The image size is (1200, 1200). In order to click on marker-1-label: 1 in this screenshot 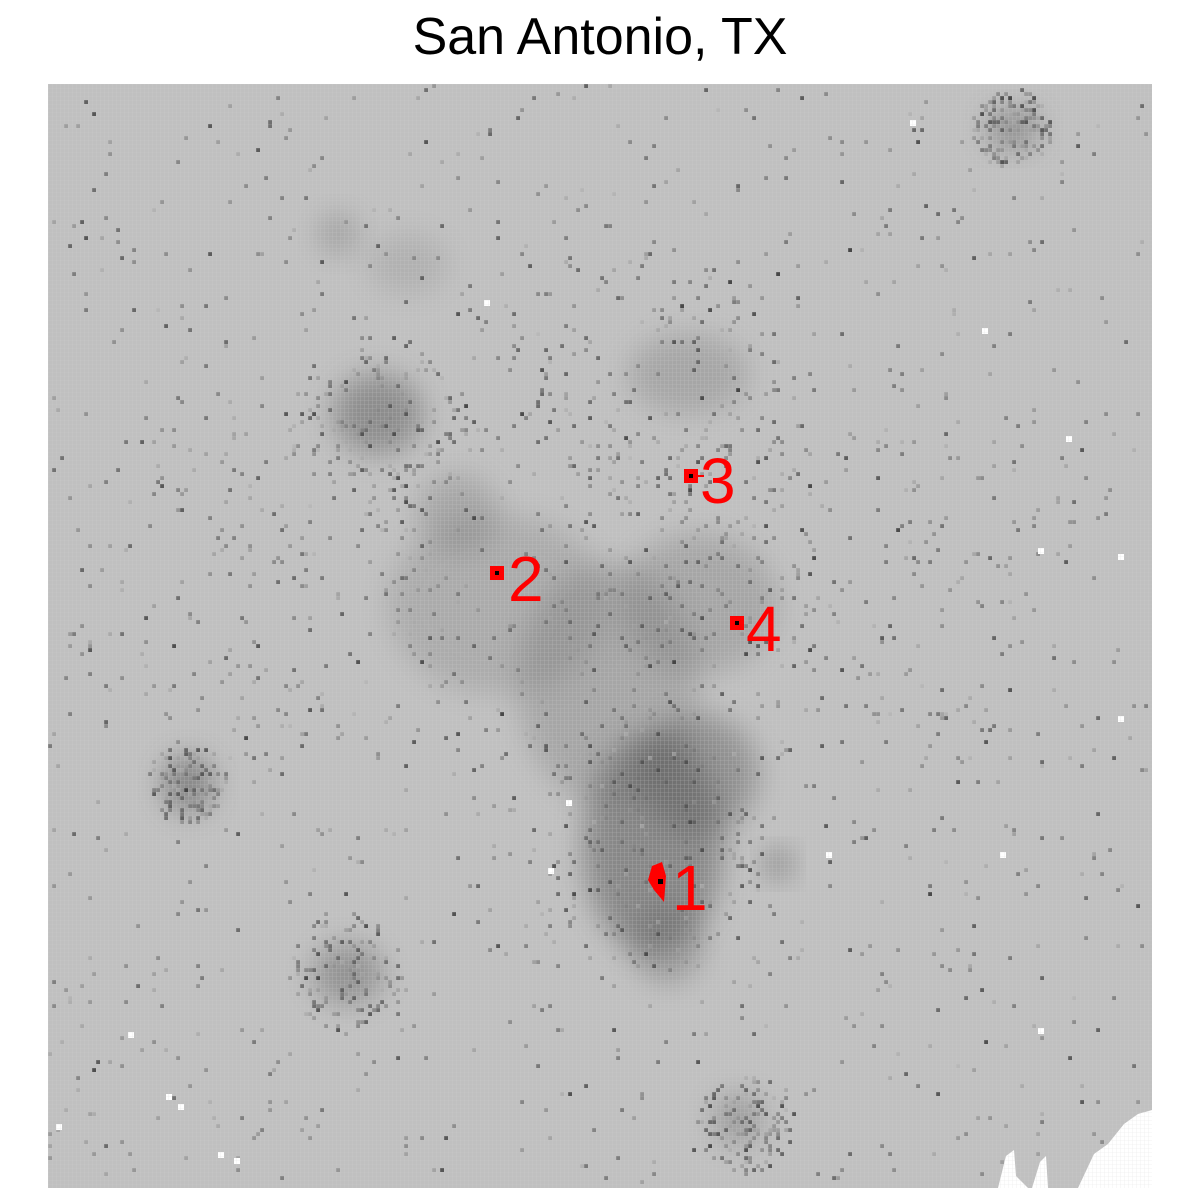, I will do `click(690, 888)`.